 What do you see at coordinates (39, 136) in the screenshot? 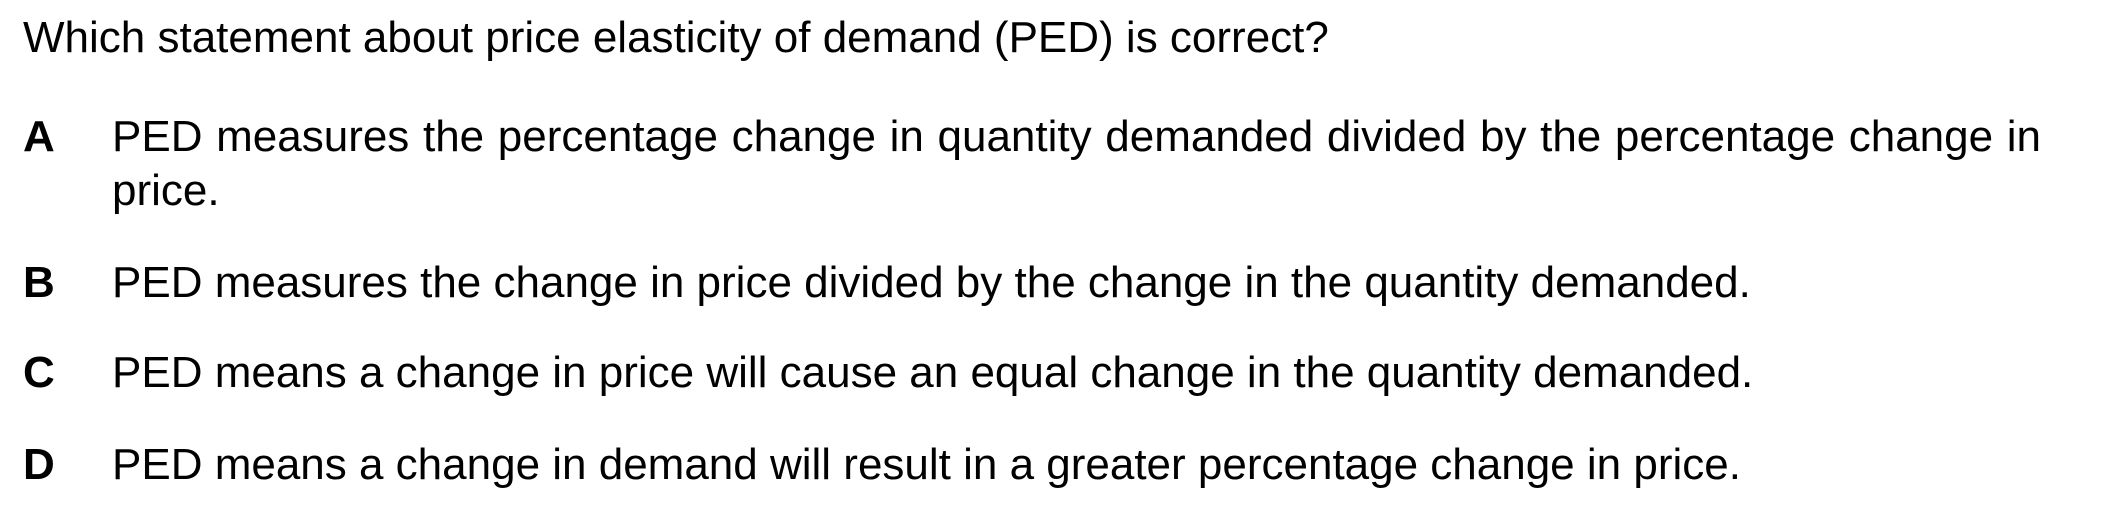
I see `option-letter: A` at bounding box center [39, 136].